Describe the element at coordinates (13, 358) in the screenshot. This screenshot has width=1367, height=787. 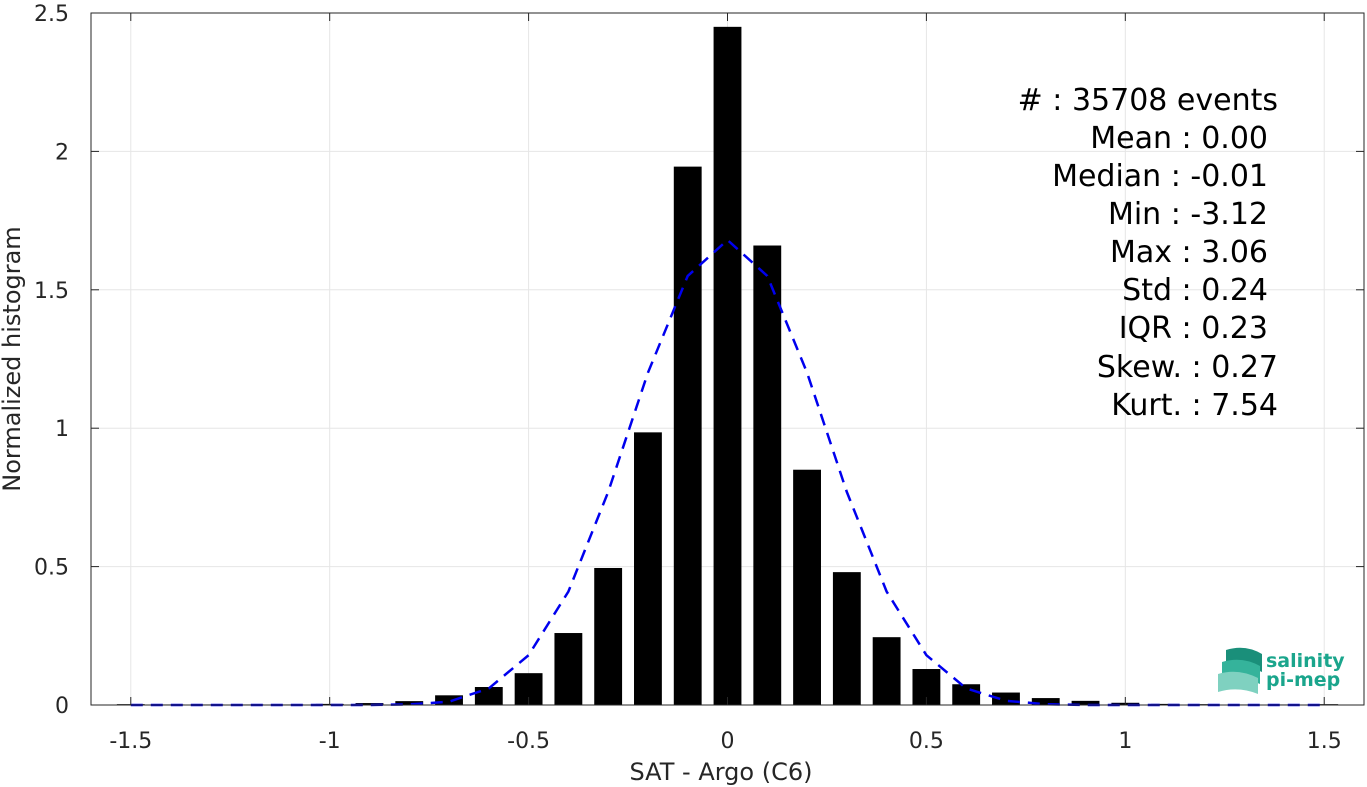
I see `y-axis-title: Normalized histogram` at that location.